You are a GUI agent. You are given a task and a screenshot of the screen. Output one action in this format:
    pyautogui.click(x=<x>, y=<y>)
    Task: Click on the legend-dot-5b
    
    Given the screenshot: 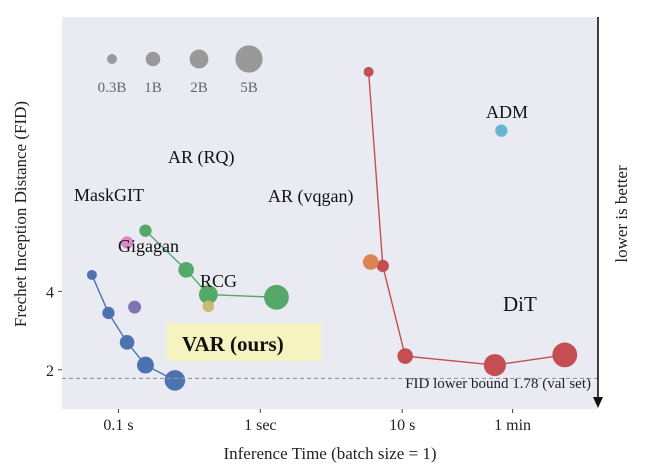 What is the action you would take?
    pyautogui.click(x=249, y=59)
    